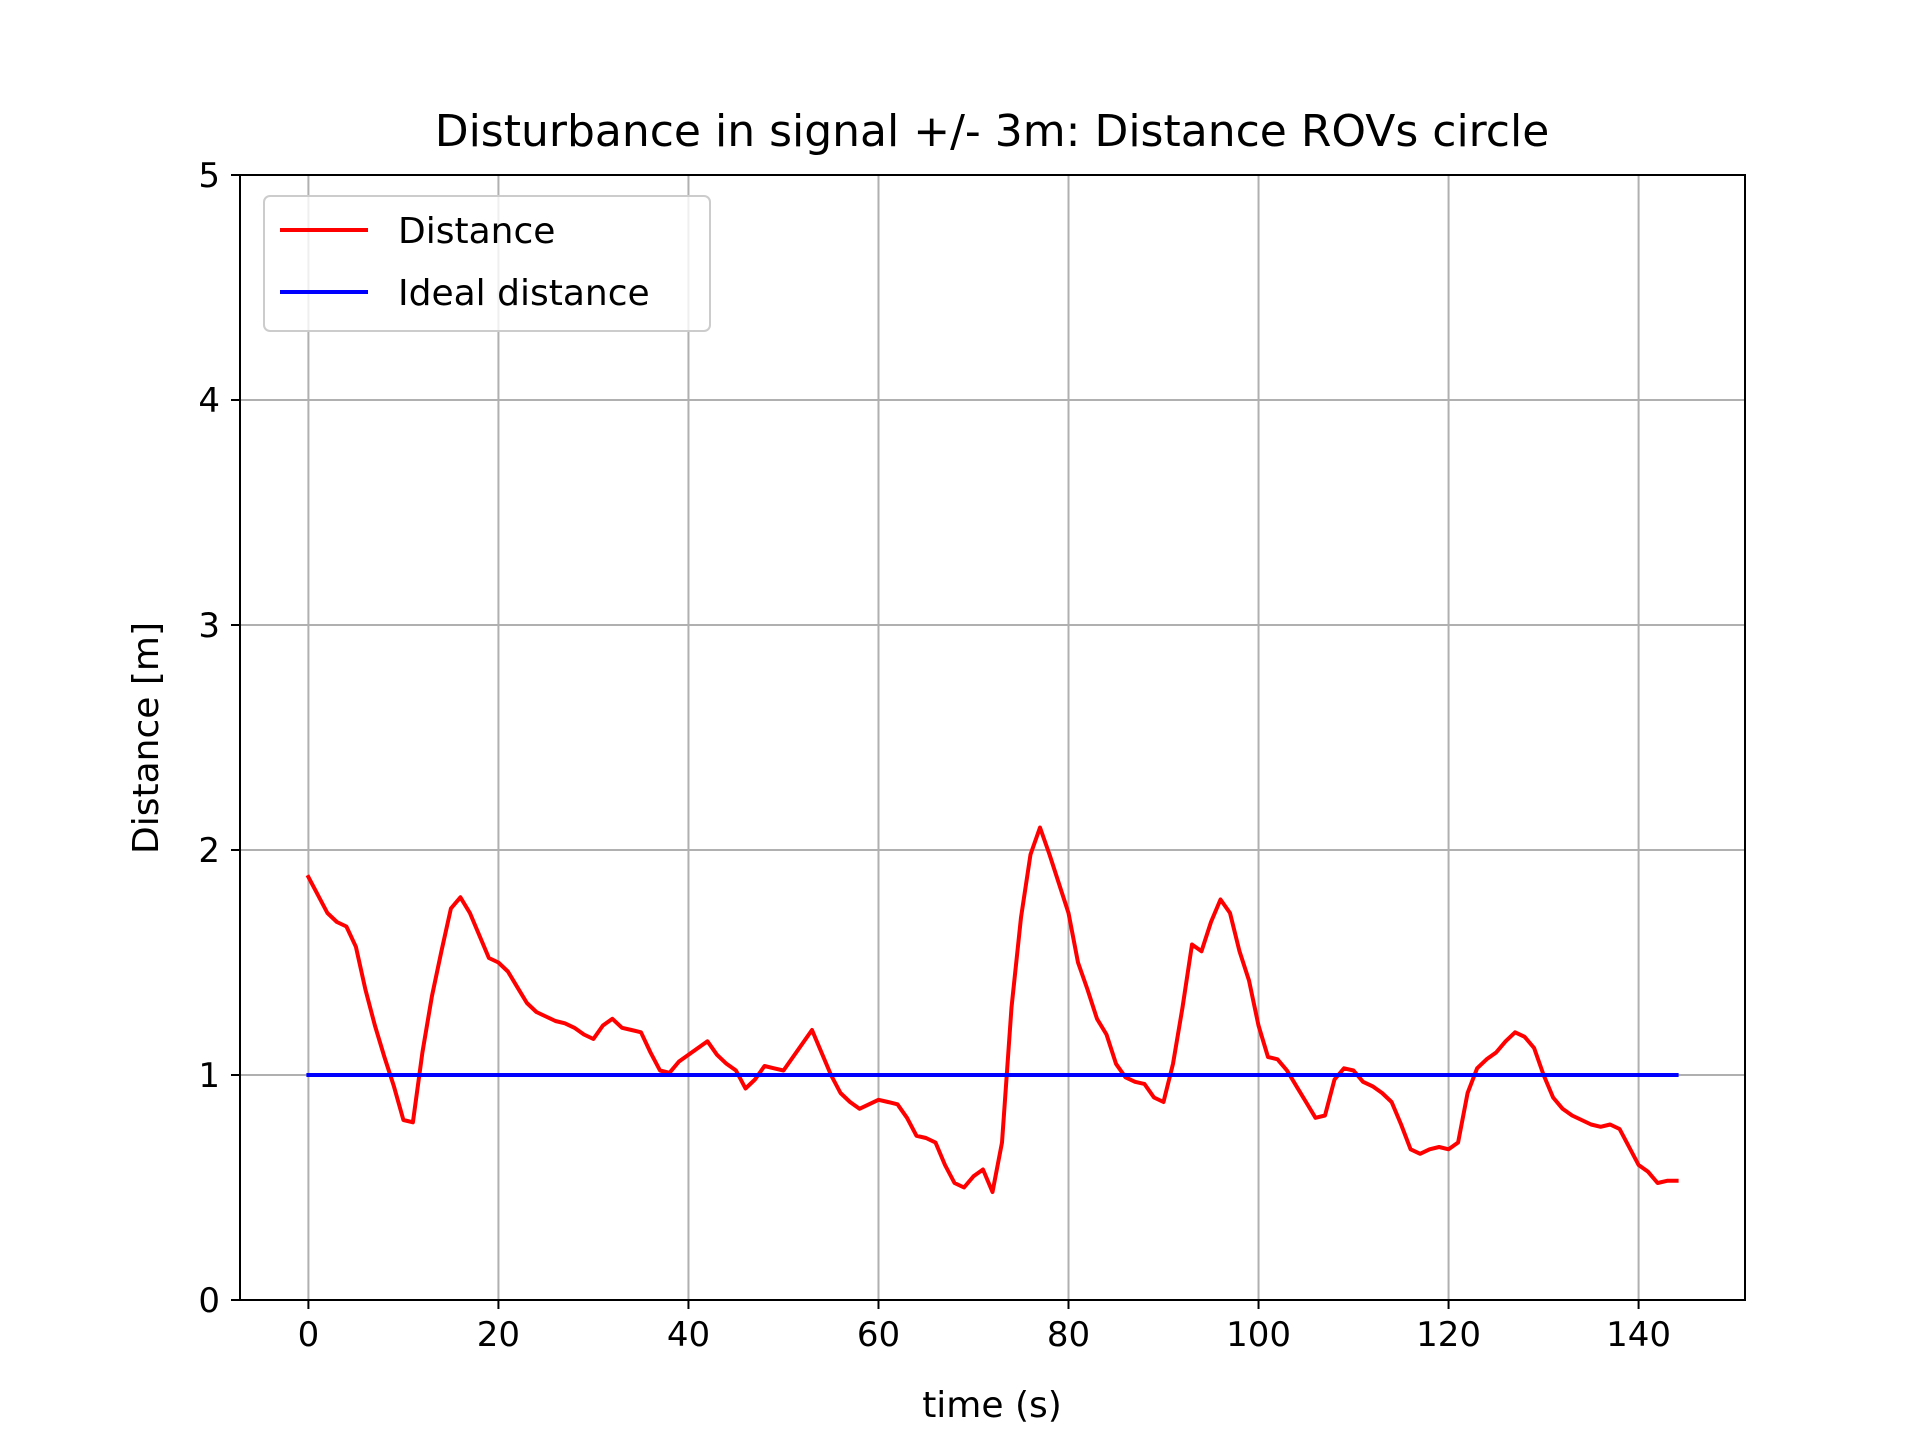  Describe the element at coordinates (688, 1335) in the screenshot. I see `x-tick-label: 40` at that location.